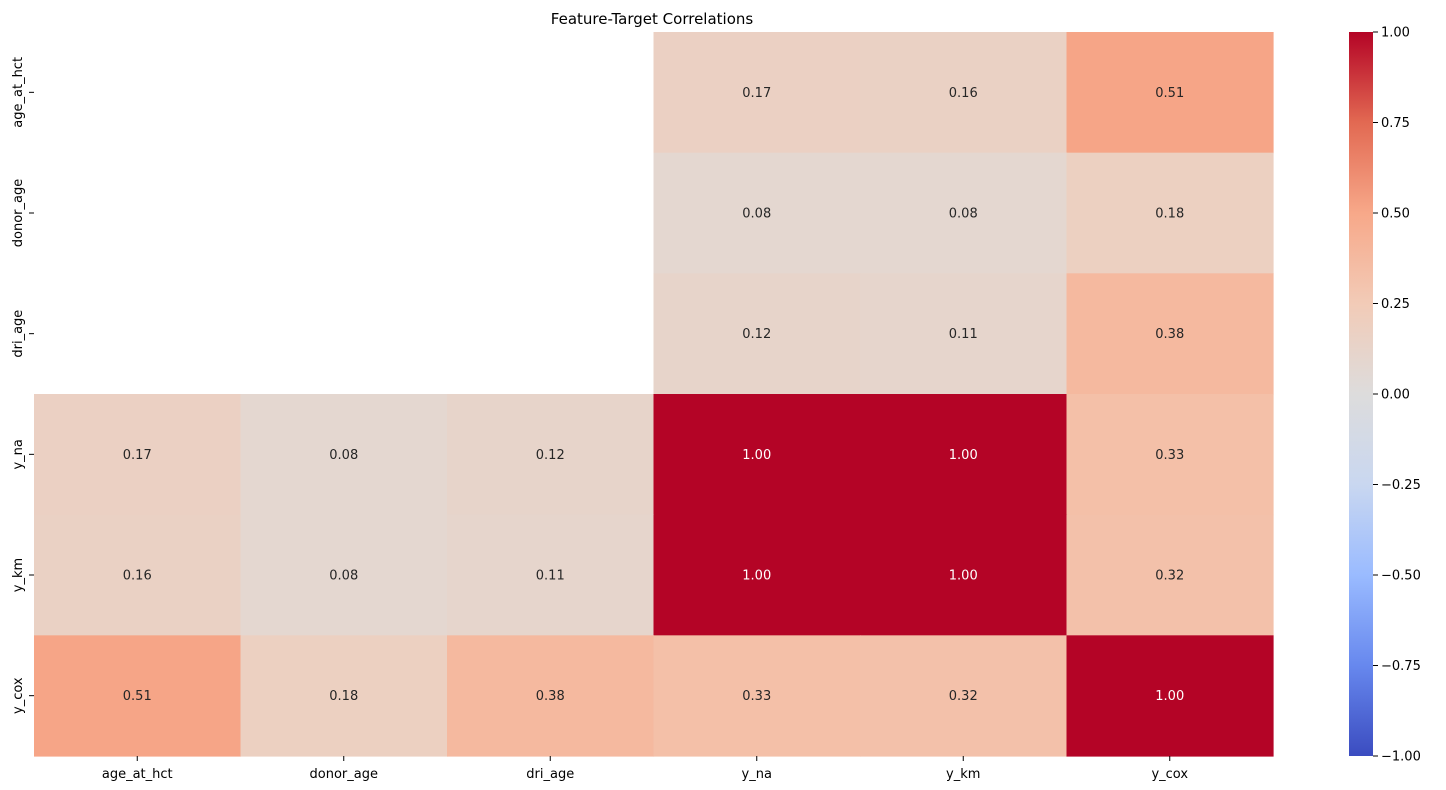 The height and width of the screenshot is (790, 1446). I want to click on x-tick-label: donor_age, so click(344, 774).